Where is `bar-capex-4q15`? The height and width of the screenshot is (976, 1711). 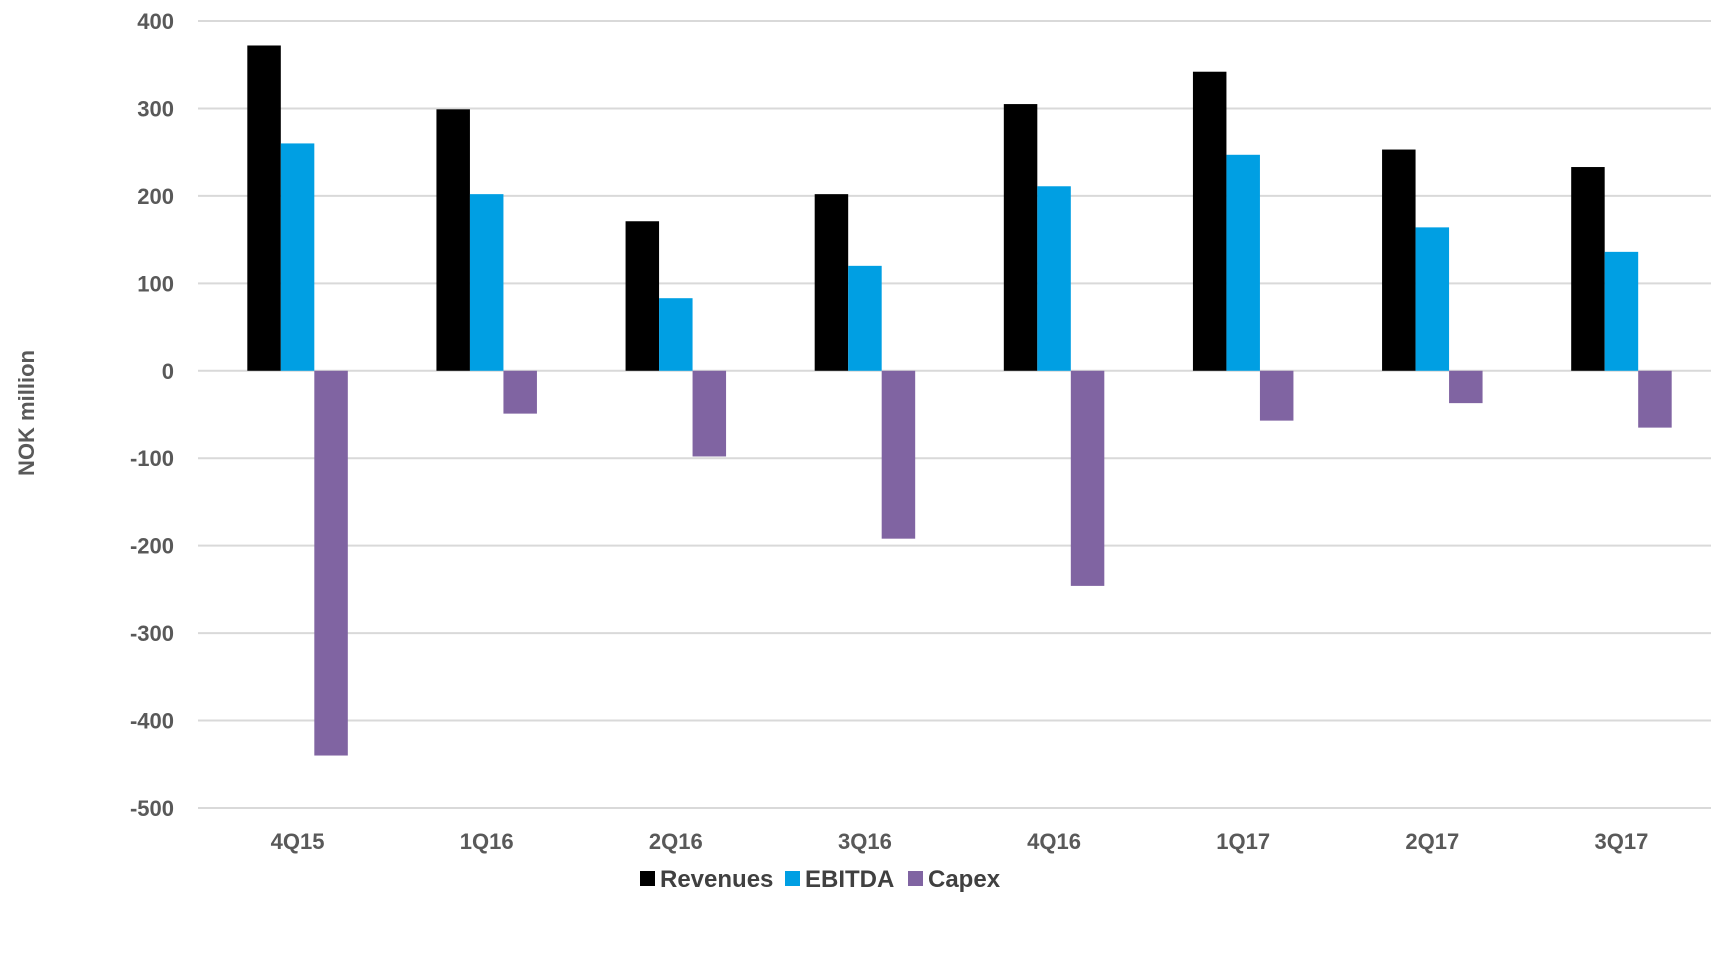 bar-capex-4q15 is located at coordinates (331, 563).